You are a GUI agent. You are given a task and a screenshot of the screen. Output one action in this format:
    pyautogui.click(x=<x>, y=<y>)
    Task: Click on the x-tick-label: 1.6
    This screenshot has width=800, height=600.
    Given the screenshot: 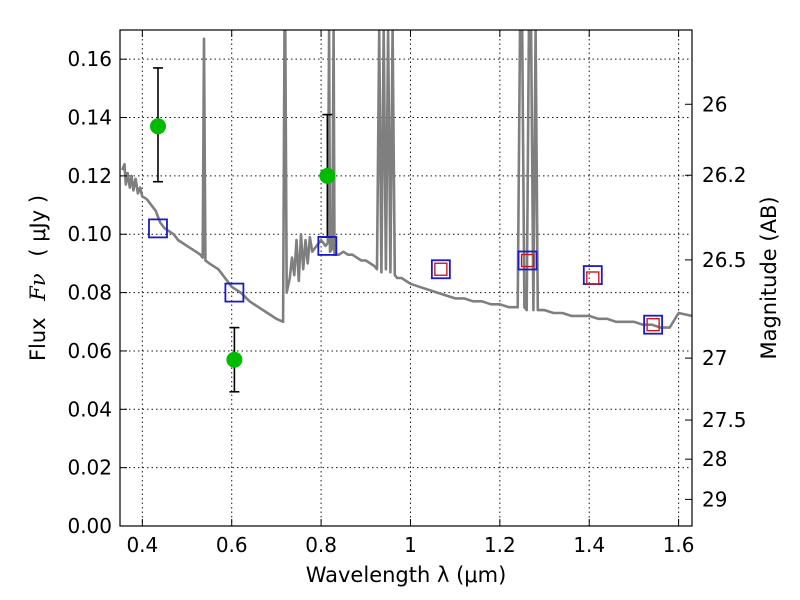 What is the action you would take?
    pyautogui.click(x=679, y=545)
    